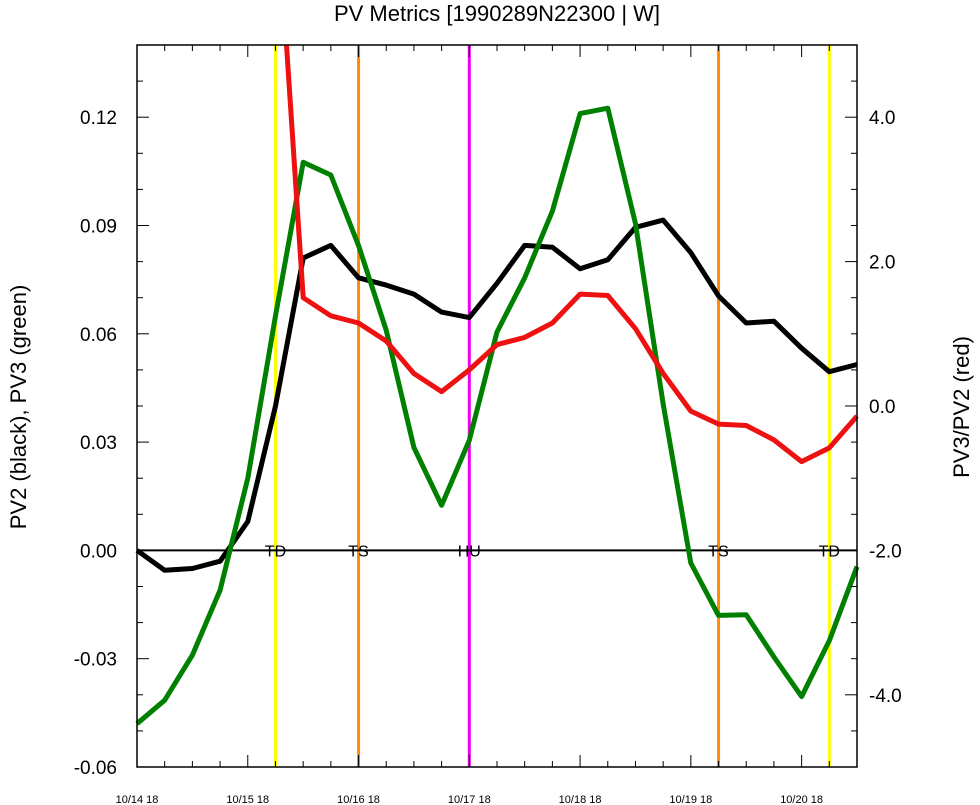 The image size is (980, 805). I want to click on y-axis-left-label: PV2 (black), PV3 (green), so click(18, 407).